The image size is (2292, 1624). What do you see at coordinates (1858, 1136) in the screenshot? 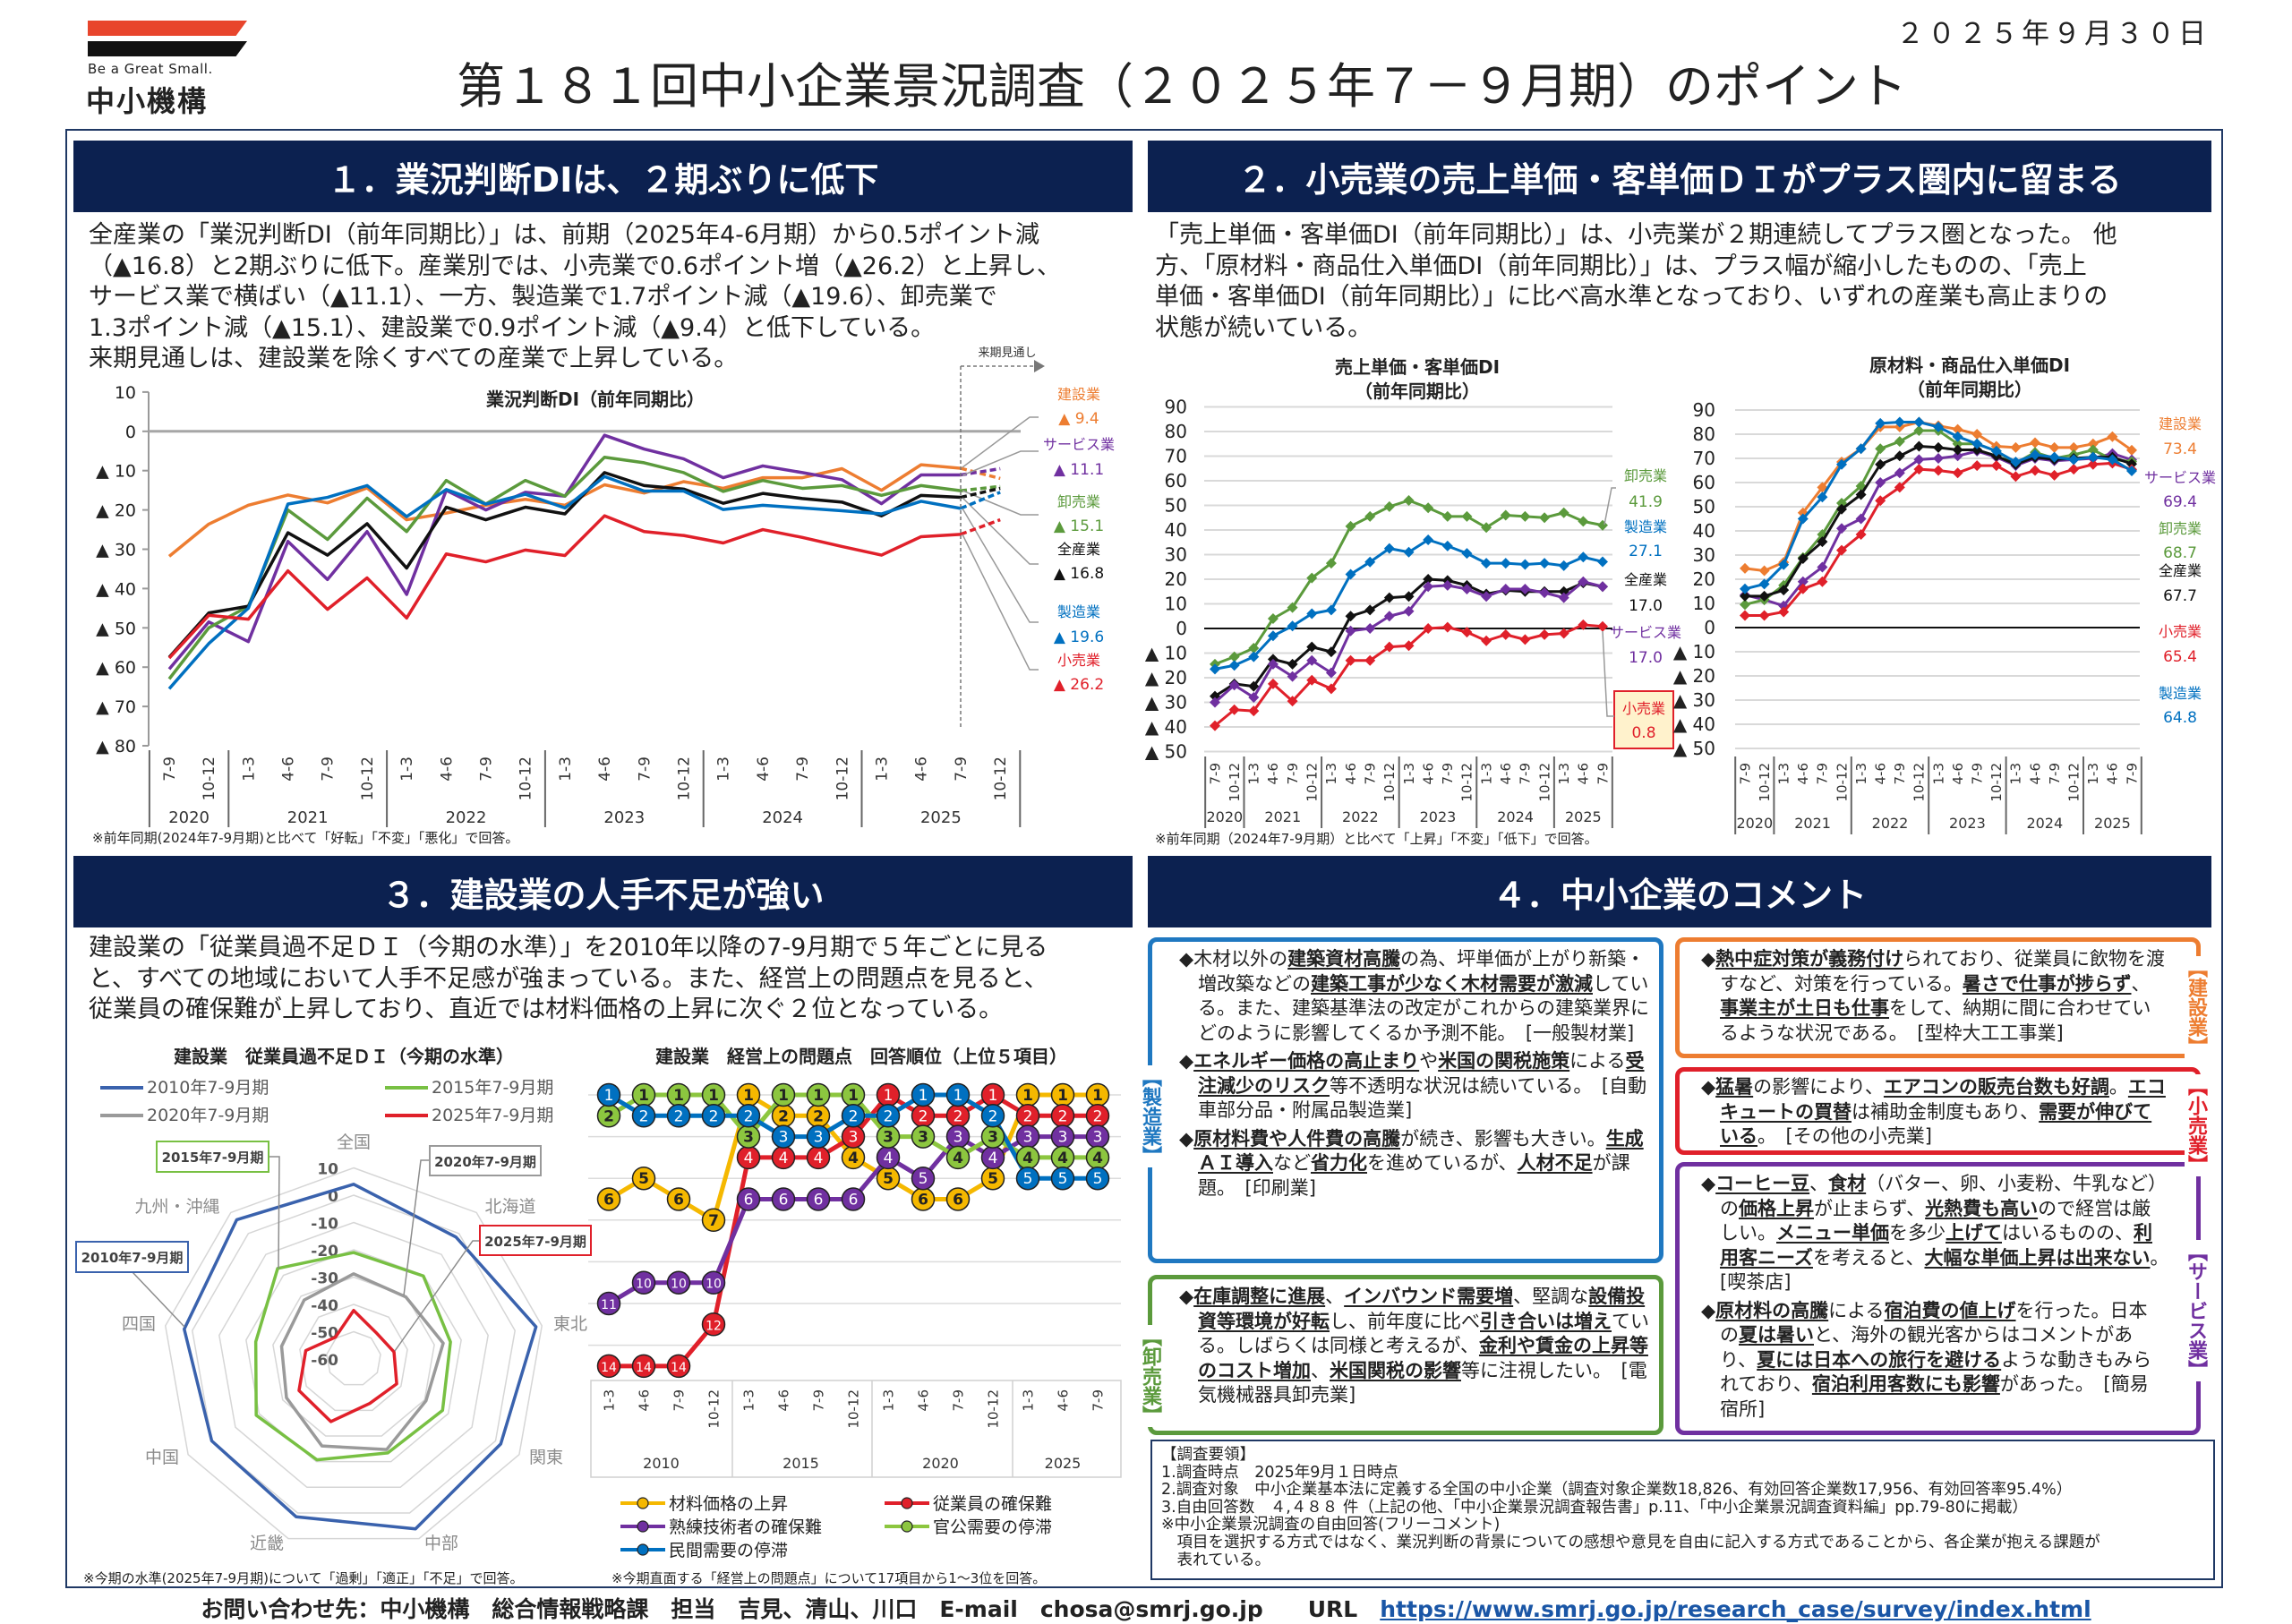
I see `comment-source: [その他の小売業]` at bounding box center [1858, 1136].